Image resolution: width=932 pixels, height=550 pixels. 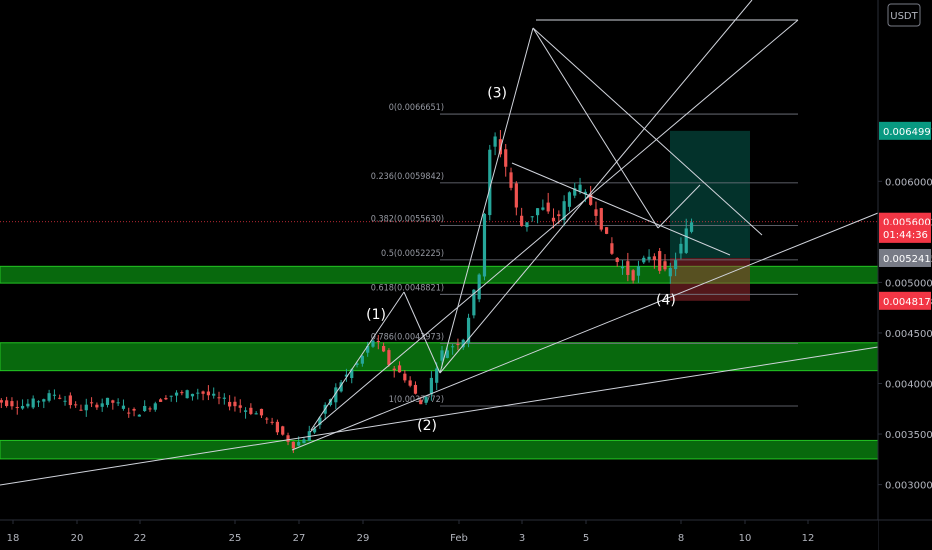 I want to click on price-badge: 0.0052415, so click(x=905, y=257).